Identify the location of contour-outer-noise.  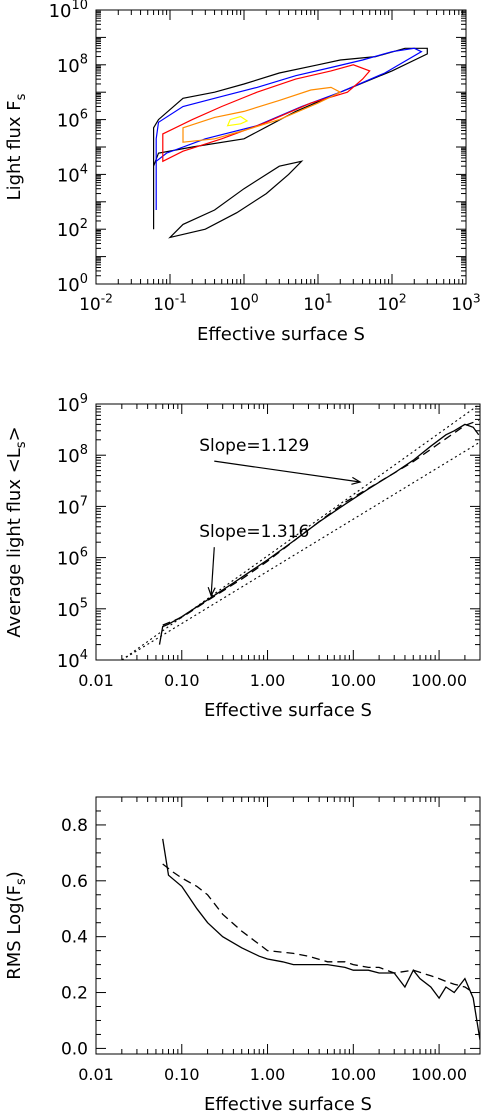
(236, 199).